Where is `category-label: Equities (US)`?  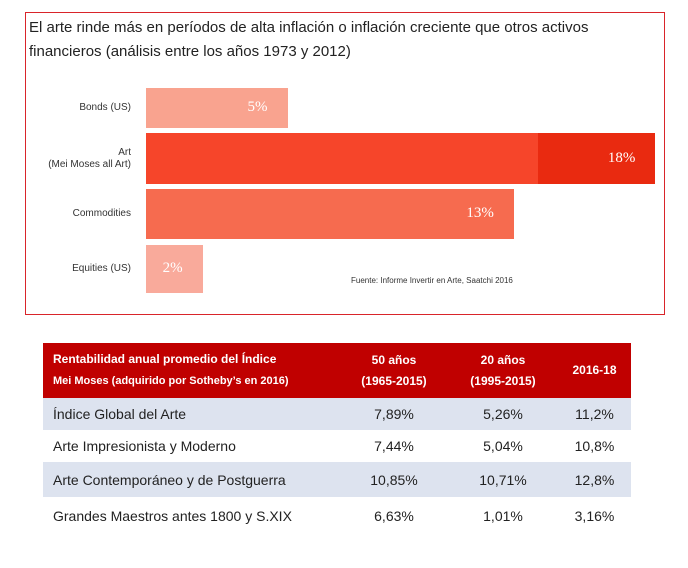 category-label: Equities (US) is located at coordinates (101, 268).